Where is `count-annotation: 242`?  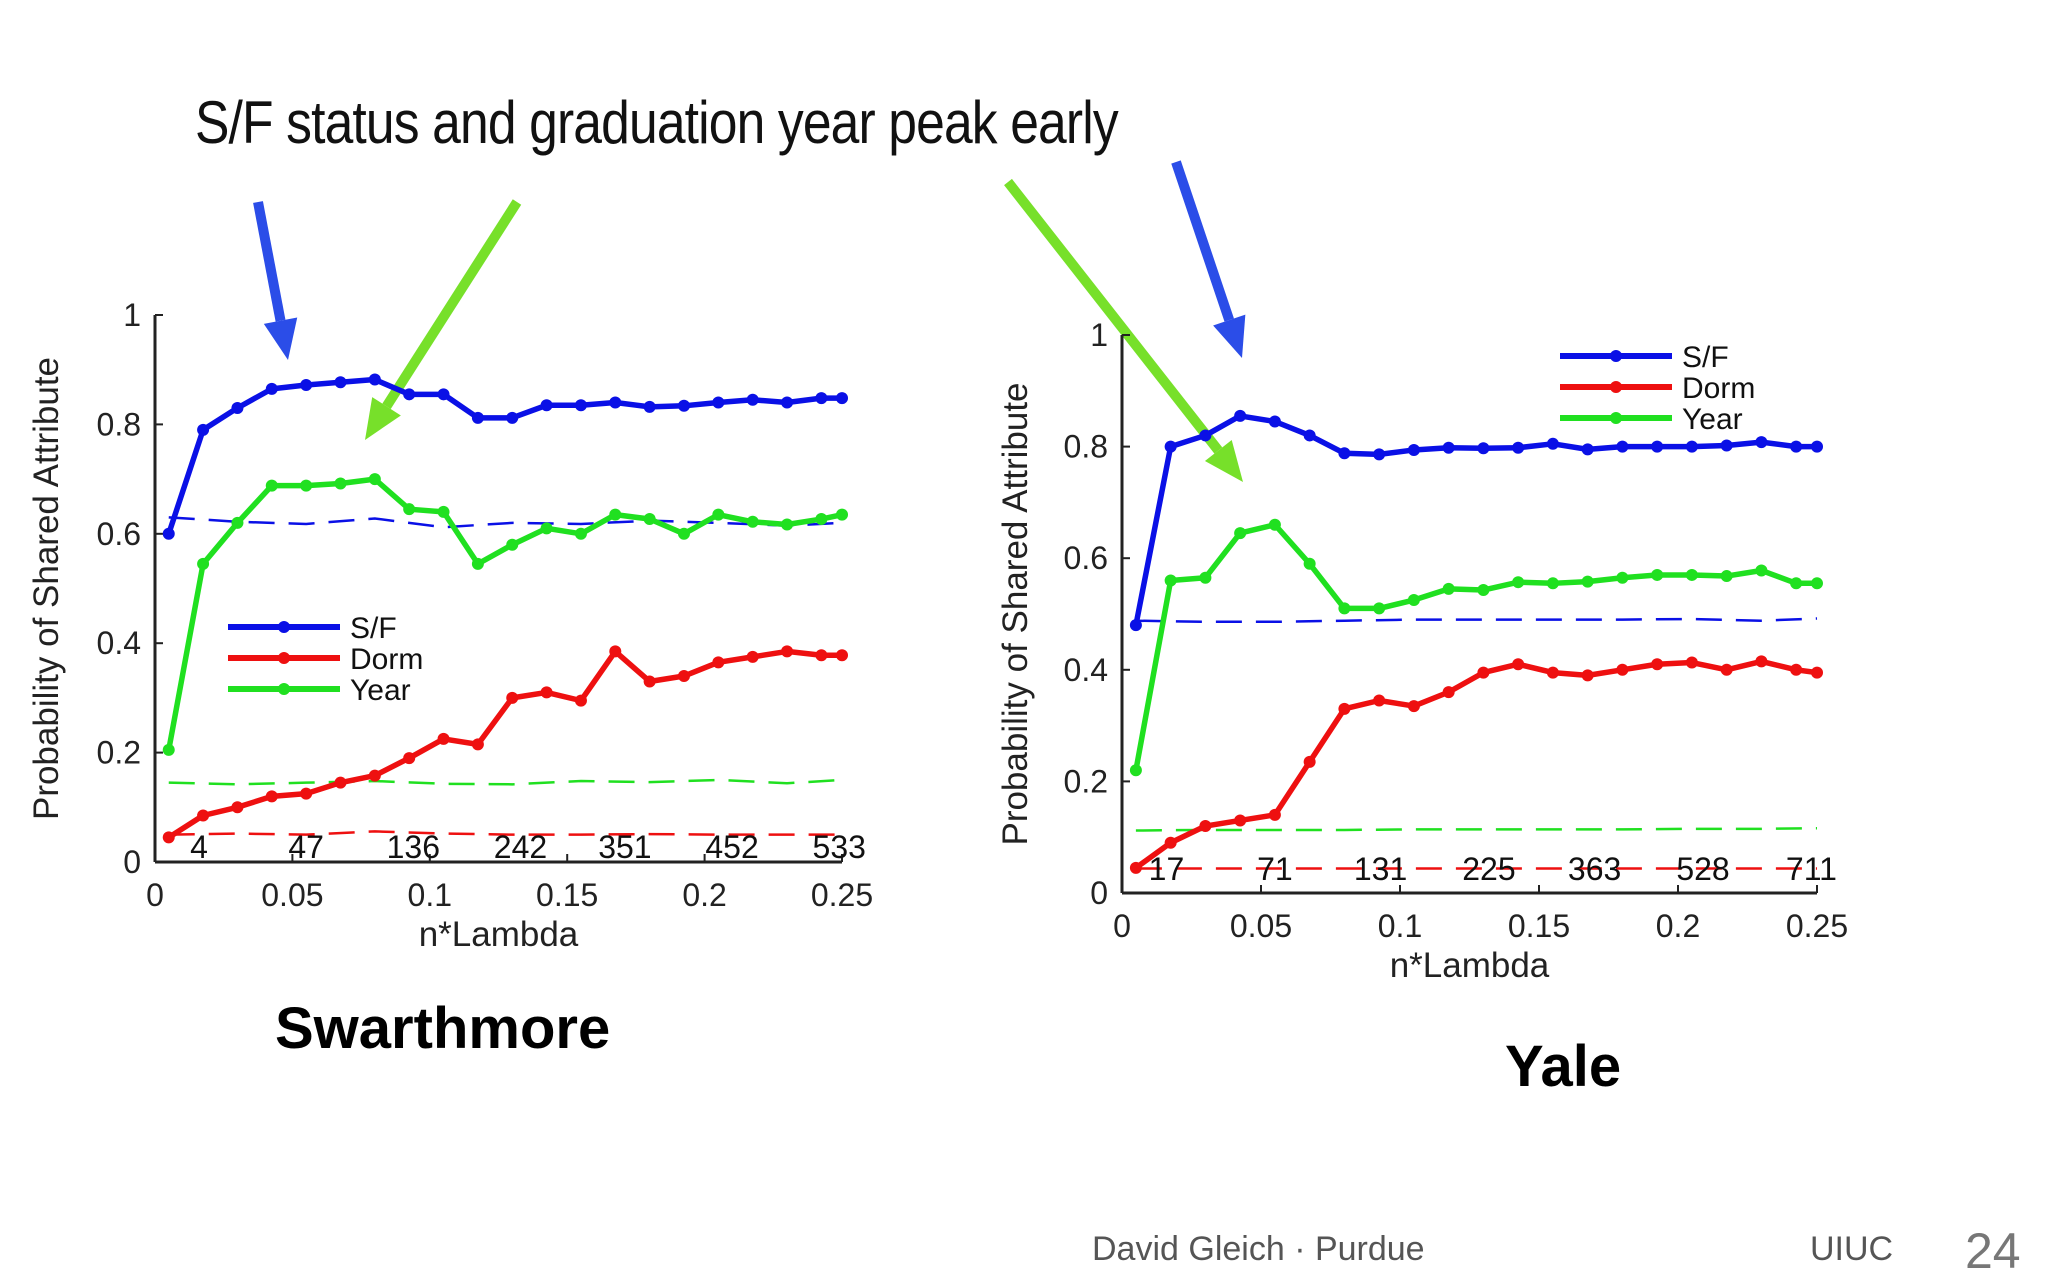 count-annotation: 242 is located at coordinates (520, 847).